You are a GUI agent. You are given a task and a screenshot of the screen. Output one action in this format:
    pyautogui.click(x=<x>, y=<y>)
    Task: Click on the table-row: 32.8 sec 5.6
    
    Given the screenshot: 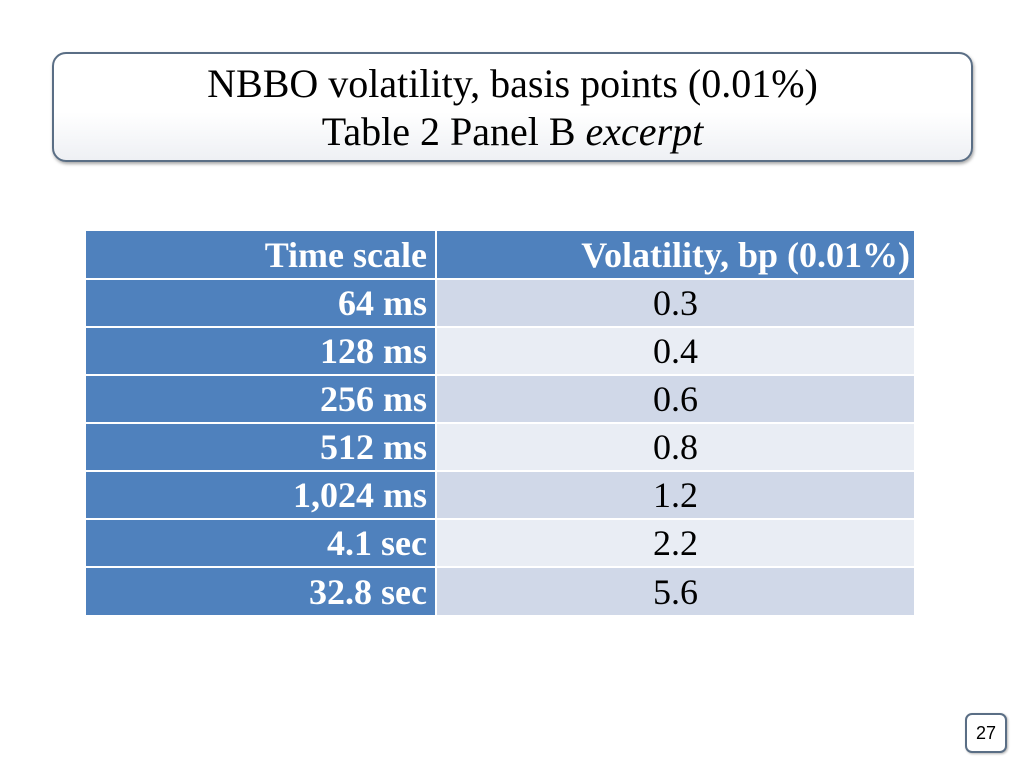 What is the action you would take?
    pyautogui.click(x=500, y=591)
    